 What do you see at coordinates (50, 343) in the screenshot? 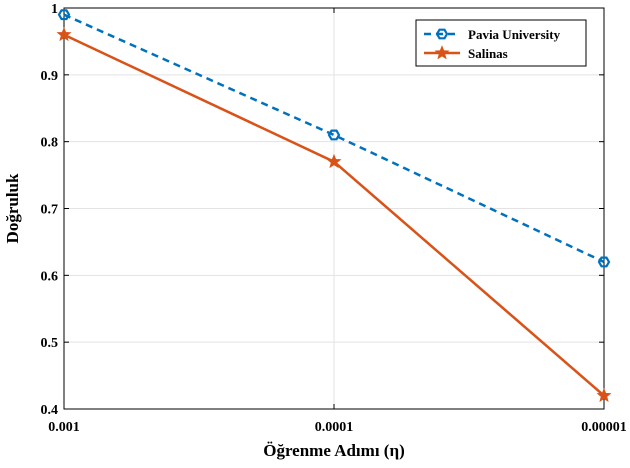
I see `y-tick-label: 0.5` at bounding box center [50, 343].